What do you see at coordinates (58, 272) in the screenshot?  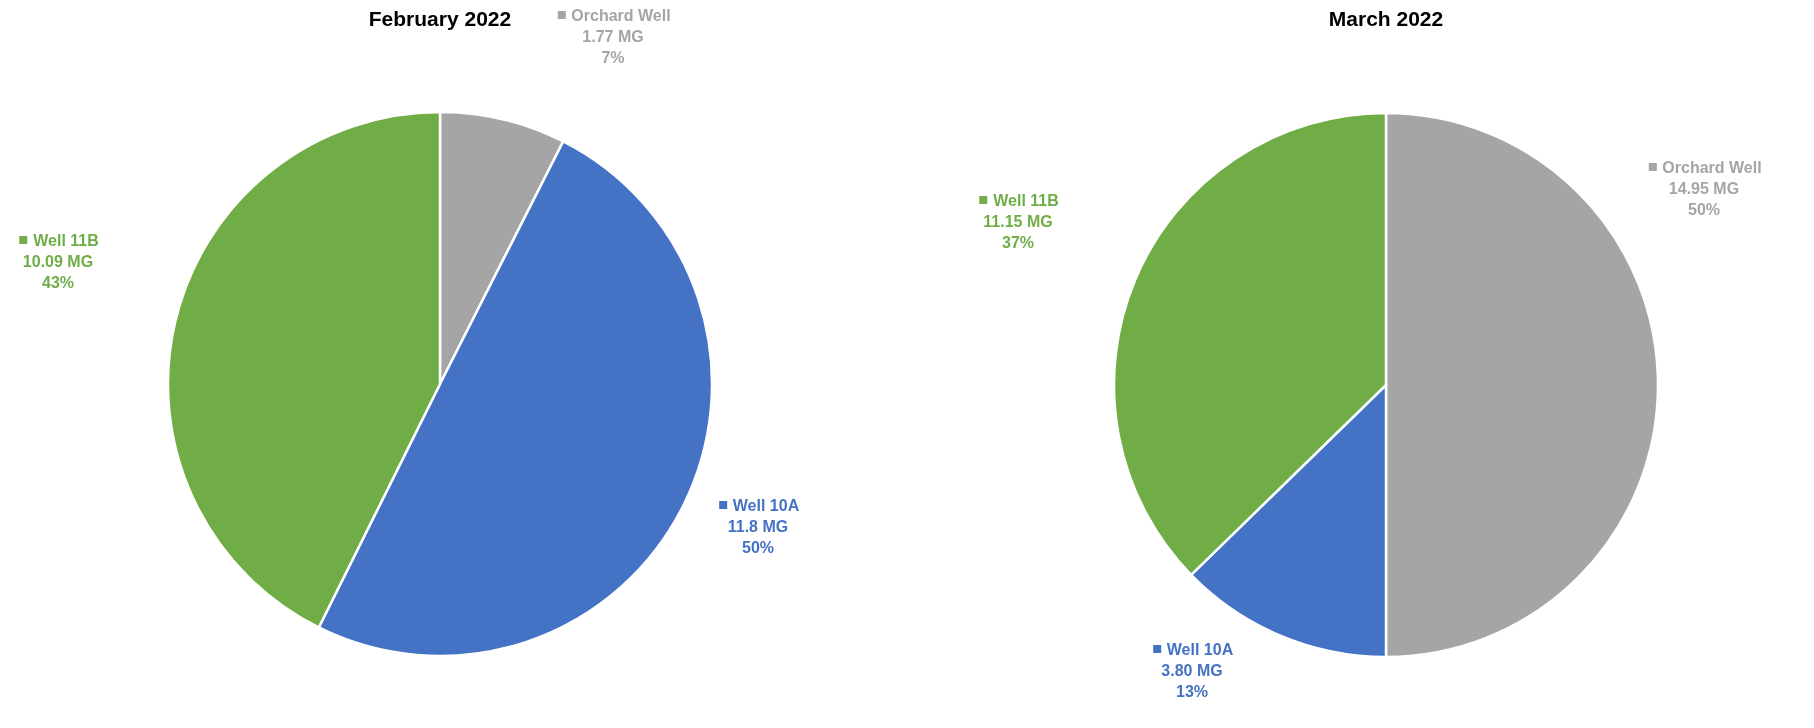 I see `data-label: 10.09 MG 43%` at bounding box center [58, 272].